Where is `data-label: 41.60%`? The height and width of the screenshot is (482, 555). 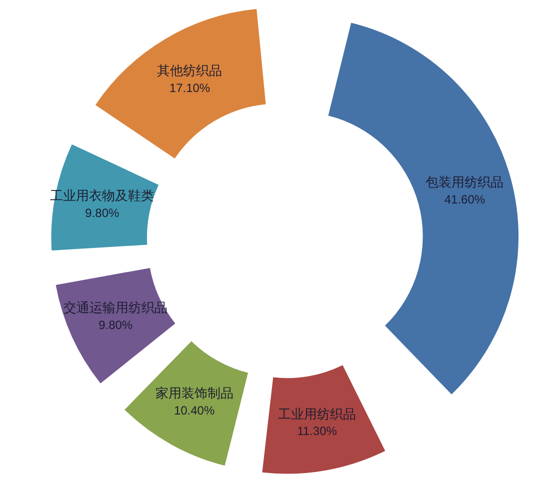 data-label: 41.60% is located at coordinates (465, 199).